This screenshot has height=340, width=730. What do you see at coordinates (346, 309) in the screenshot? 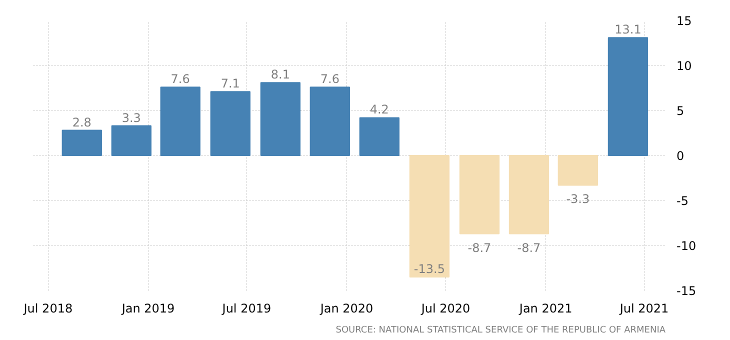
I see `x-tick-label: Jan 2020` at bounding box center [346, 309].